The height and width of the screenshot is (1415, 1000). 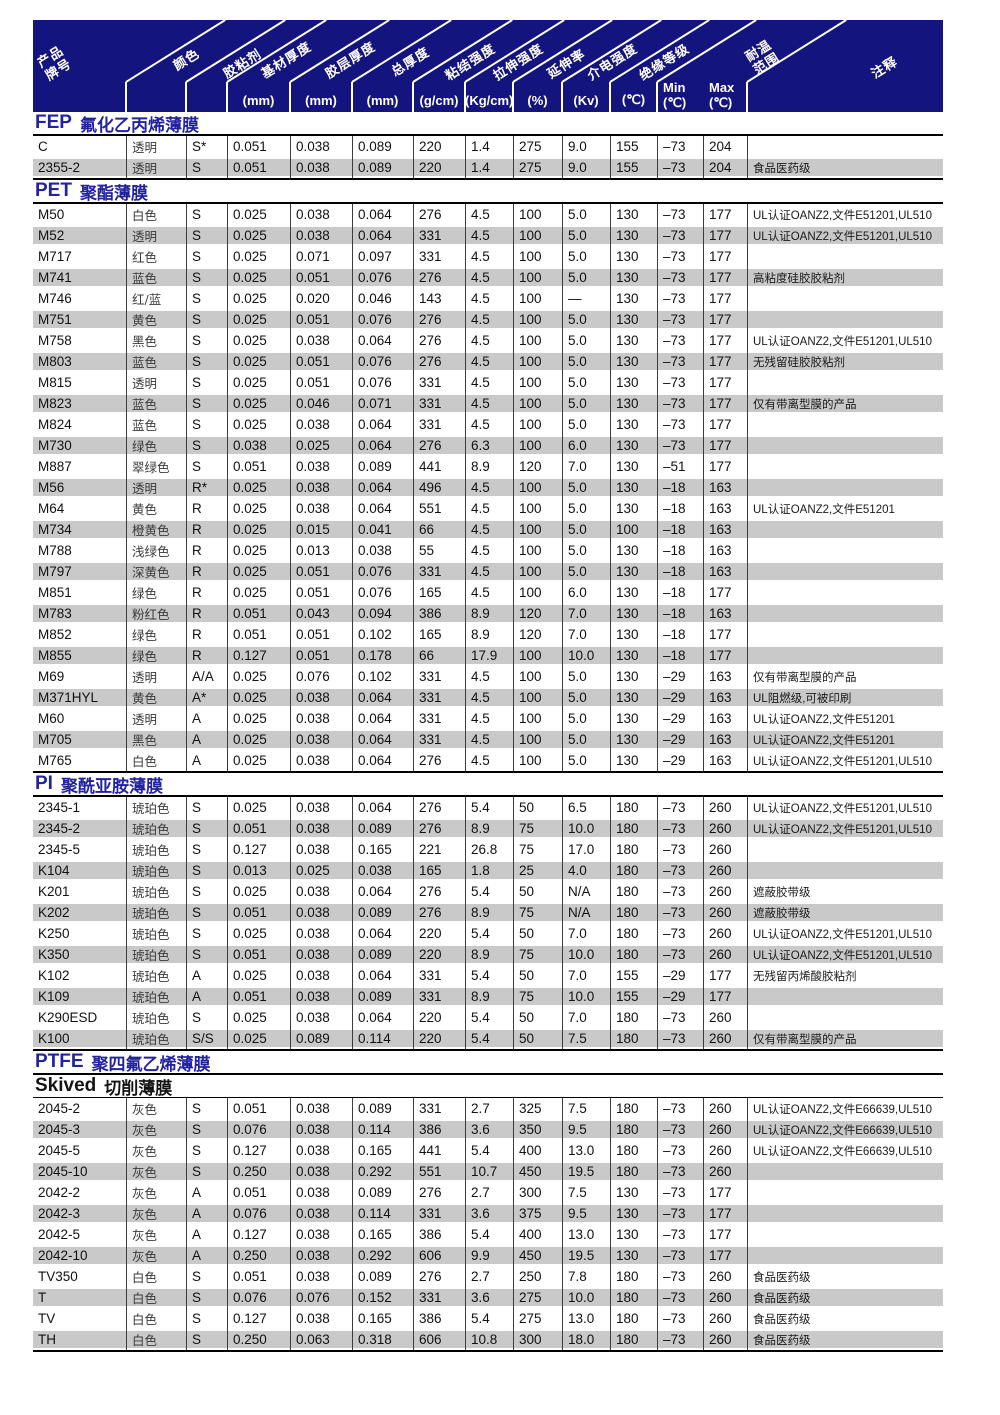 What do you see at coordinates (537, 613) in the screenshot?
I see `cell-elongation: 120` at bounding box center [537, 613].